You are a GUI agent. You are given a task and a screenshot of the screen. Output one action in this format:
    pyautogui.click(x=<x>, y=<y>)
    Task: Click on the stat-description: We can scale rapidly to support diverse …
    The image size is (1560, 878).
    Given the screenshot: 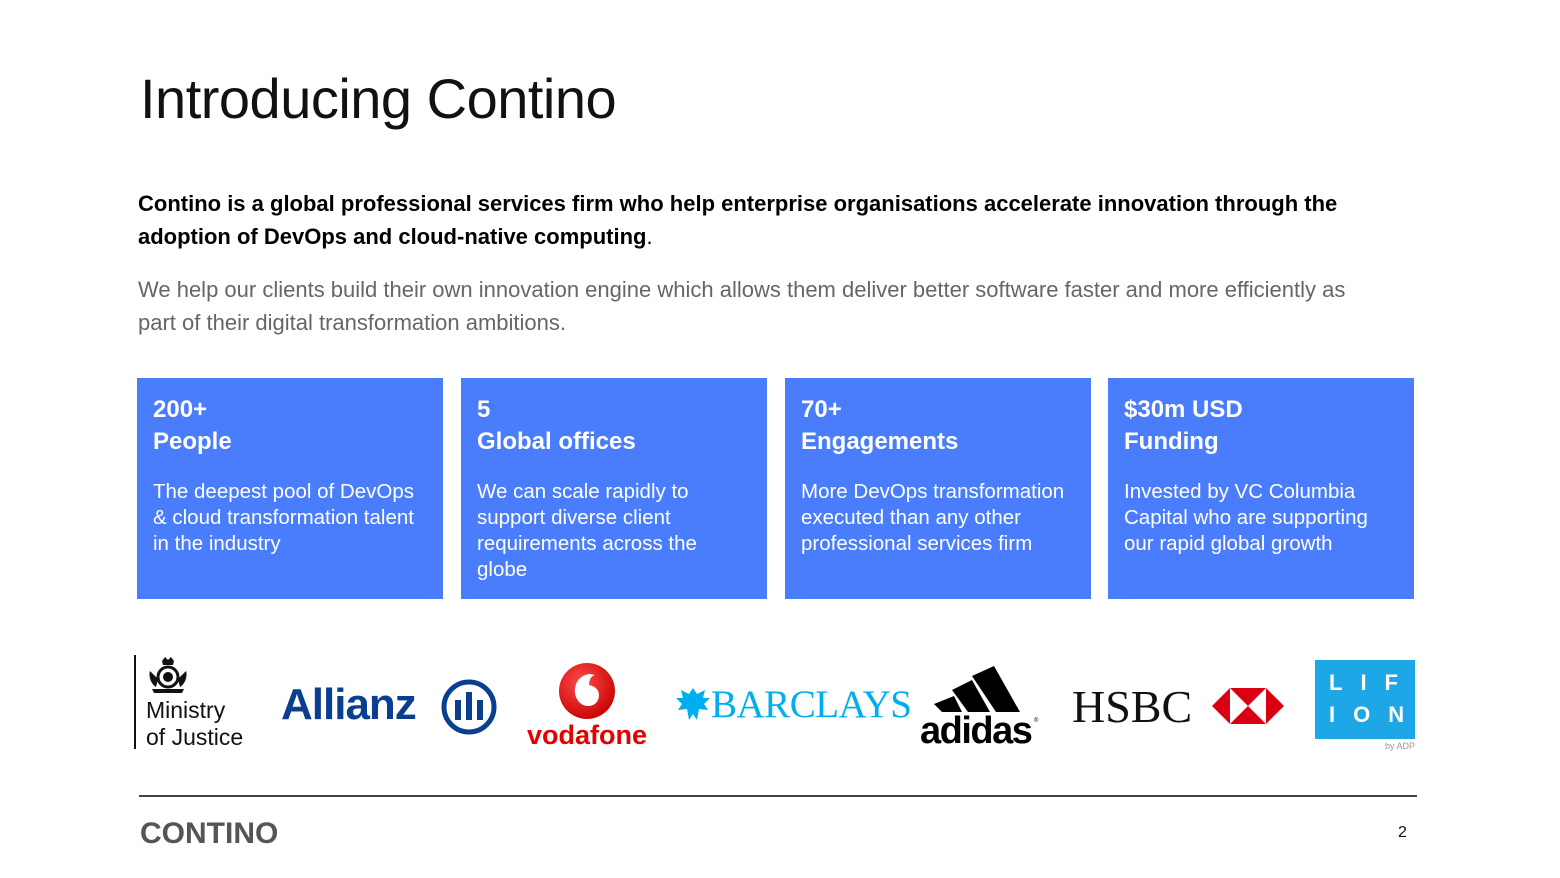 What is the action you would take?
    pyautogui.click(x=587, y=530)
    